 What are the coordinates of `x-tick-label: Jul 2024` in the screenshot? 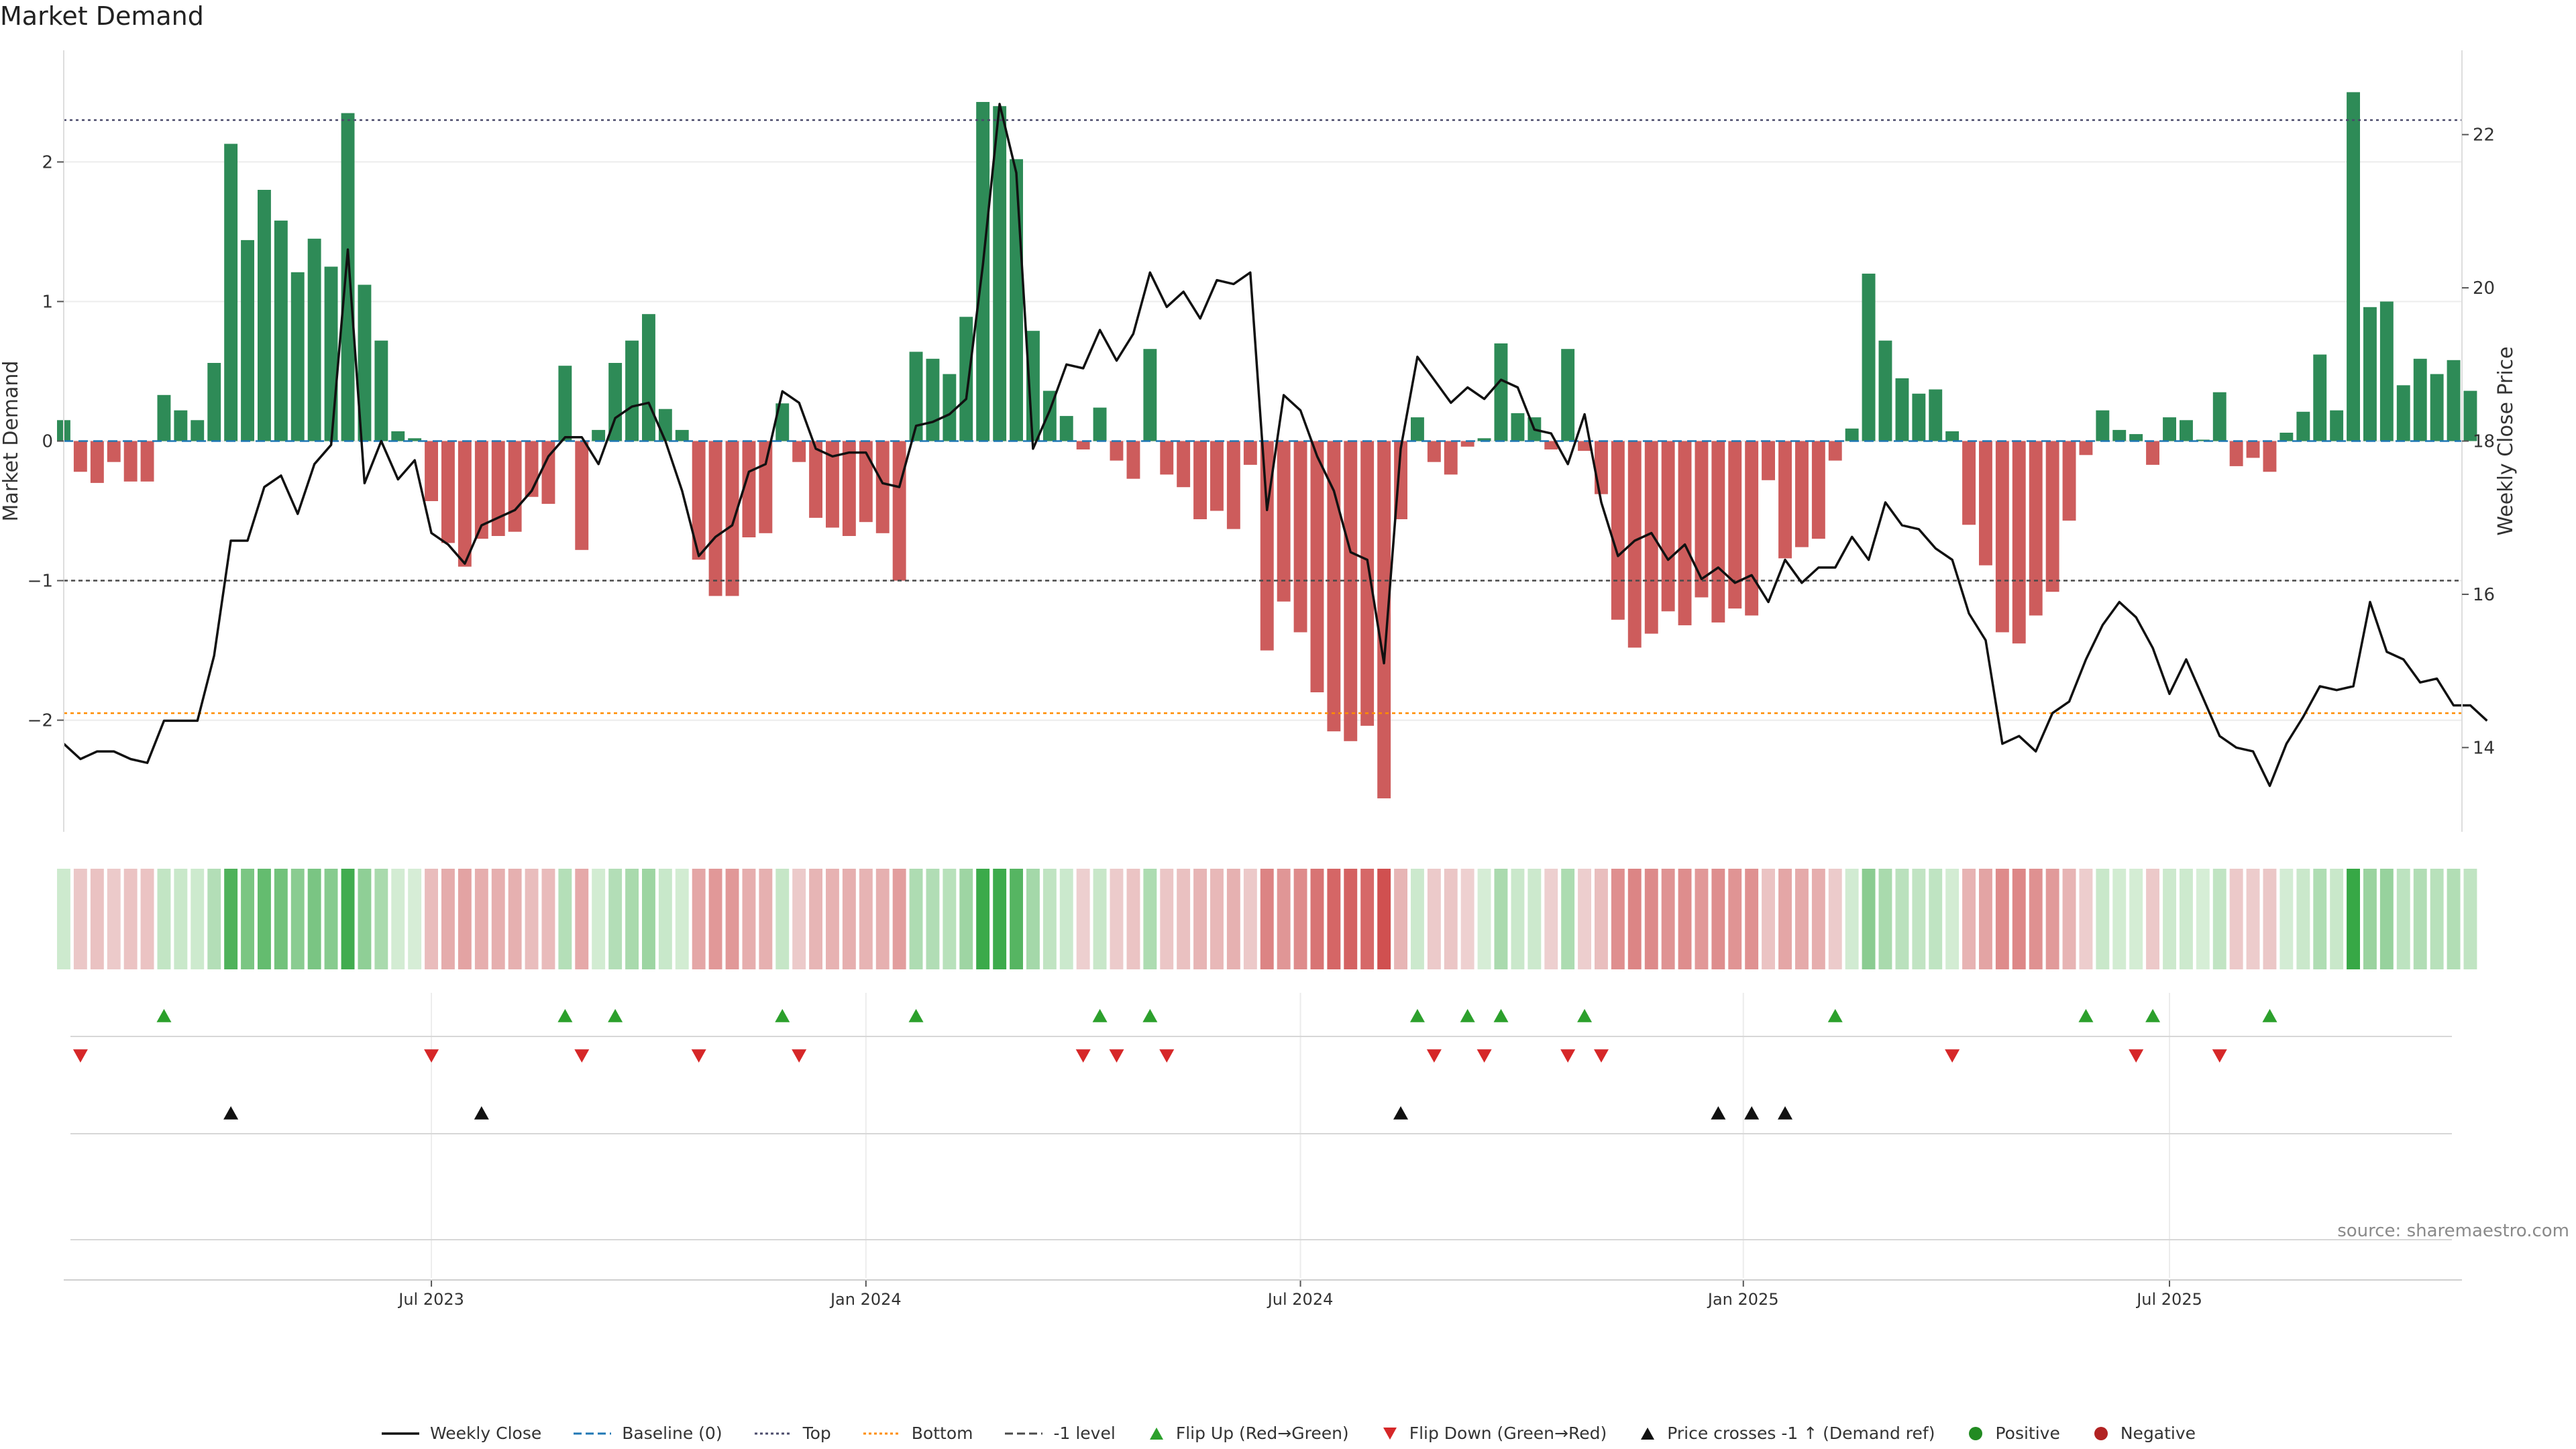 It's located at (1300, 1299).